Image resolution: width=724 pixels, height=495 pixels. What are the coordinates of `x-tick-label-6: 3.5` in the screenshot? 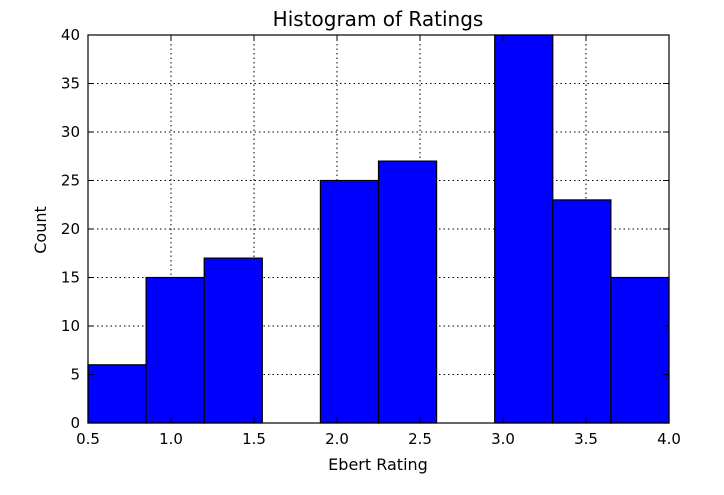 It's located at (586, 439).